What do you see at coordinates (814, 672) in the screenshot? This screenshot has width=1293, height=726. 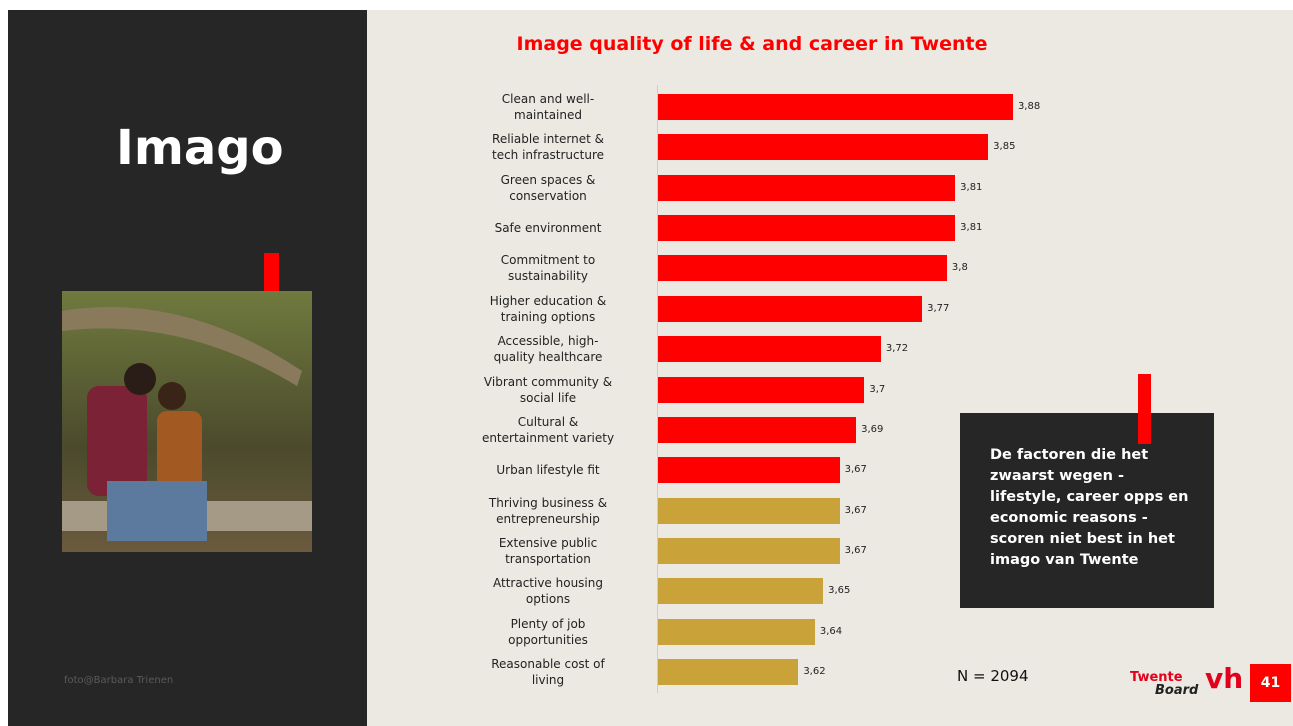 I see `value-label: 3,62` at bounding box center [814, 672].